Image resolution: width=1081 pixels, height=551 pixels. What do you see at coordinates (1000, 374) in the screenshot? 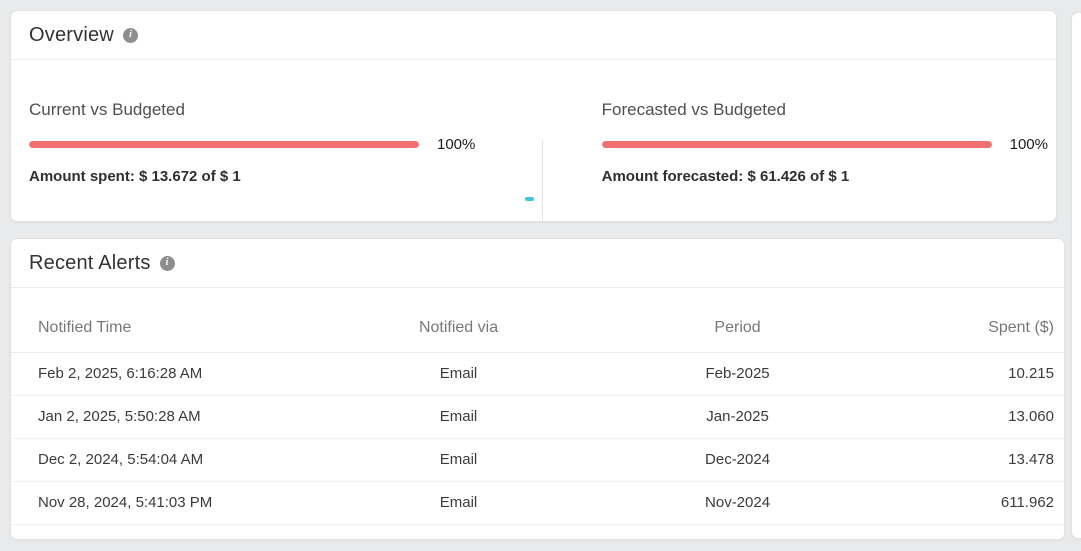
I see `table-cell: 10.215` at bounding box center [1000, 374].